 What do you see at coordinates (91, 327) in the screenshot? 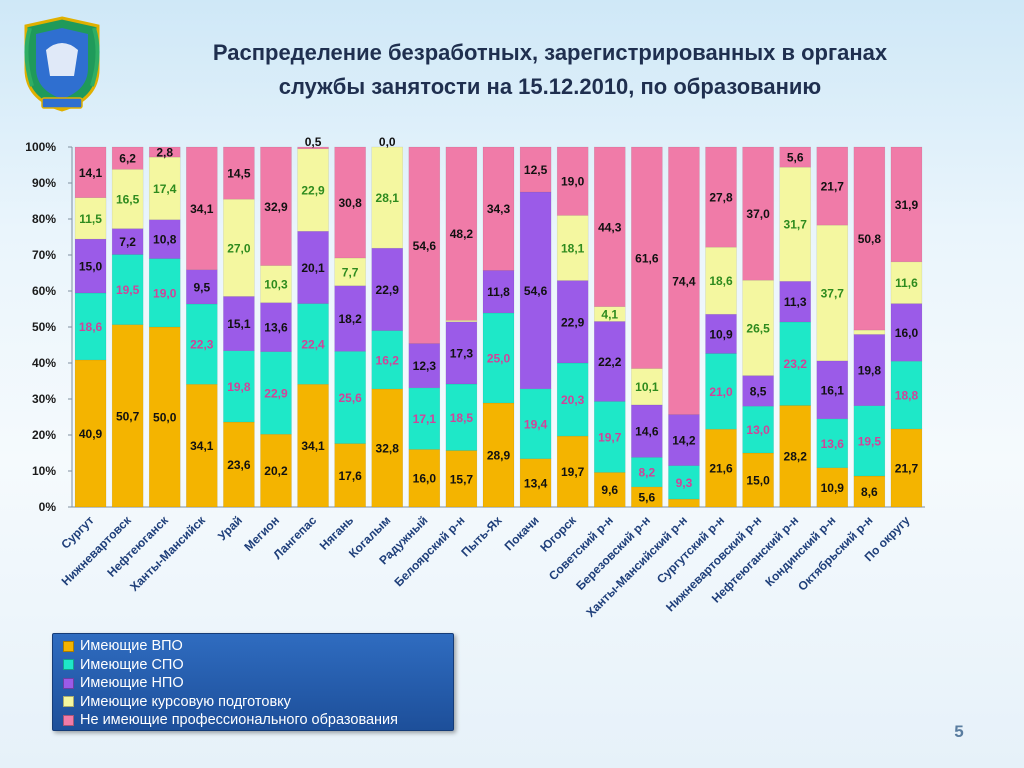
I see `data-label-spo: 18,6` at bounding box center [91, 327].